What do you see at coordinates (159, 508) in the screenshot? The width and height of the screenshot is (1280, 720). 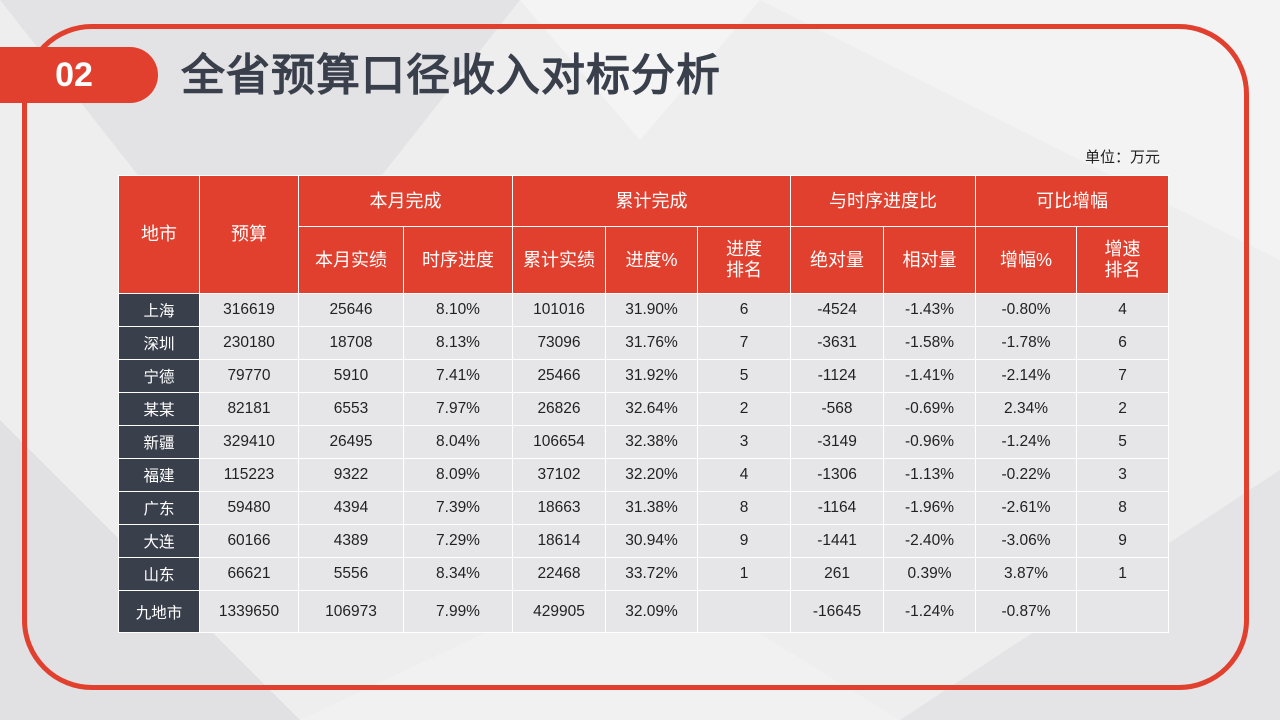 I see `city-cell: 广东` at bounding box center [159, 508].